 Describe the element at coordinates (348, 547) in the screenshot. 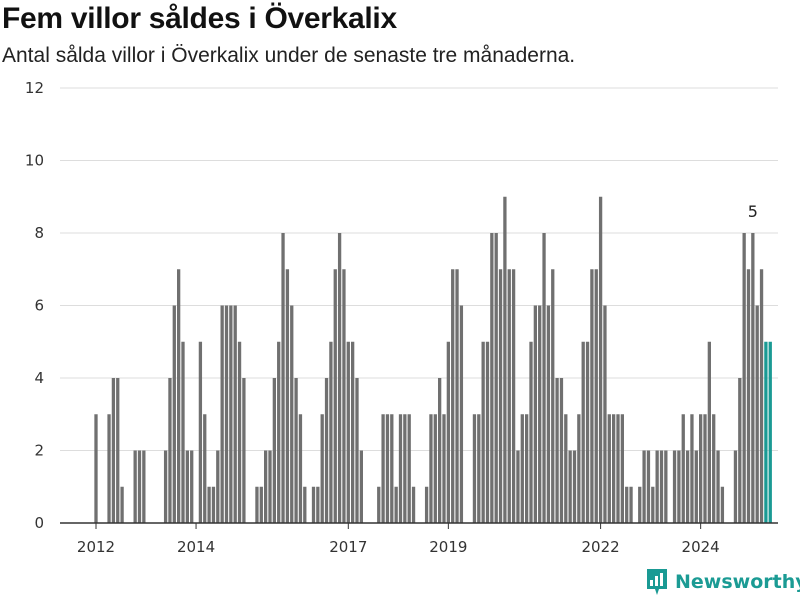

I see `x-tick-label: 2017` at that location.